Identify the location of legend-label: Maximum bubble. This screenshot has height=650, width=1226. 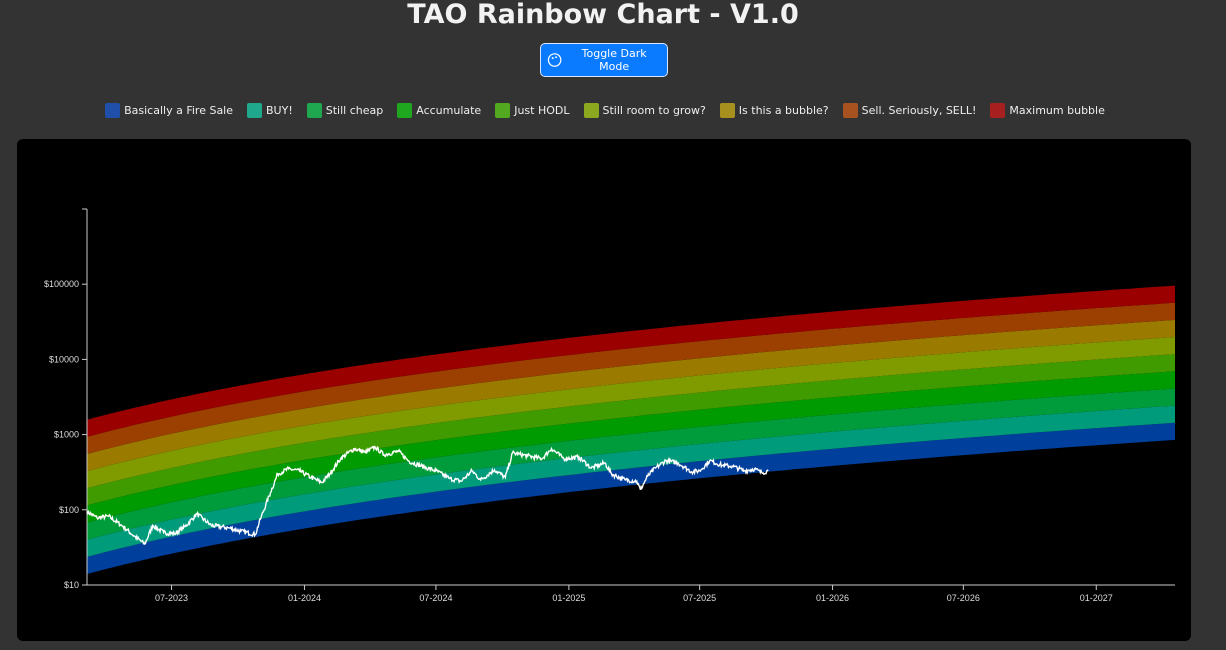
(1057, 110).